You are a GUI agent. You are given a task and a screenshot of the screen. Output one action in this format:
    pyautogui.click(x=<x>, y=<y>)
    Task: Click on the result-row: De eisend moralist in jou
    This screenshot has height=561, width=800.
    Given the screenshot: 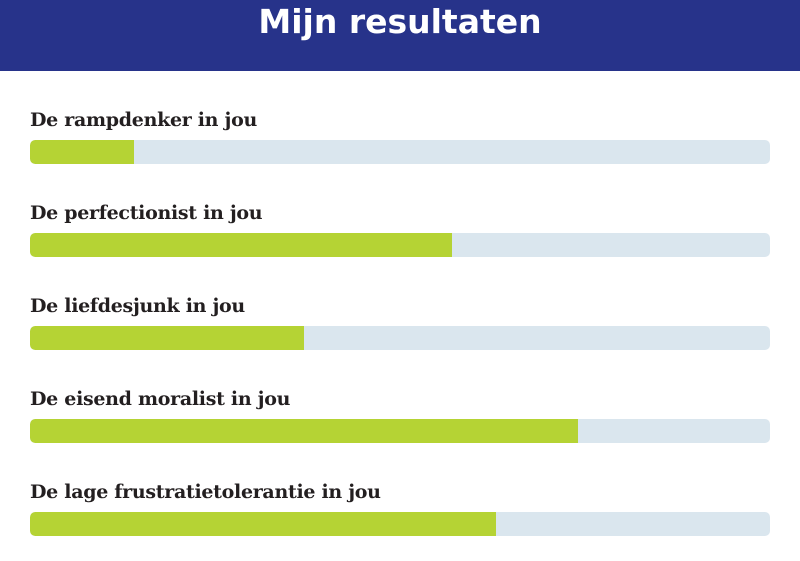 What is the action you would take?
    pyautogui.click(x=400, y=414)
    